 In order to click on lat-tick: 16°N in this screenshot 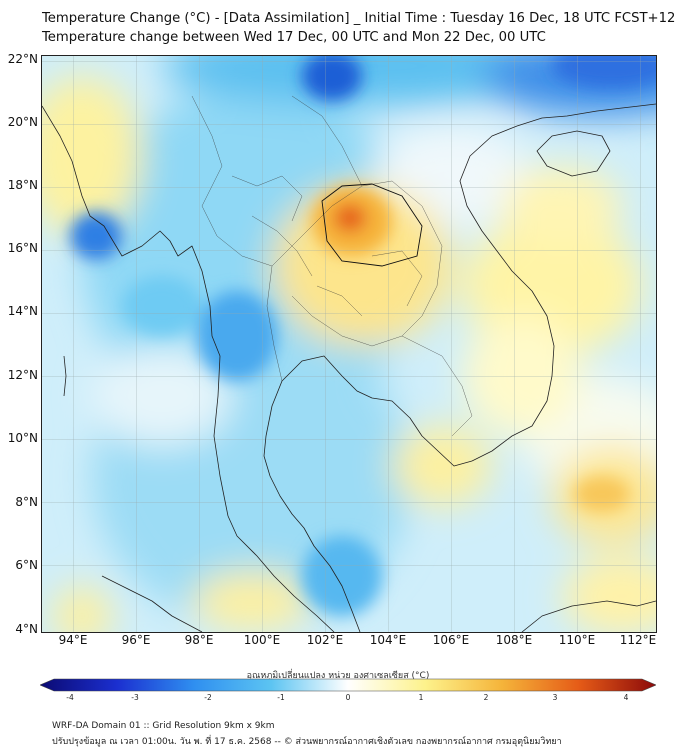, I will do `click(22, 248)`.